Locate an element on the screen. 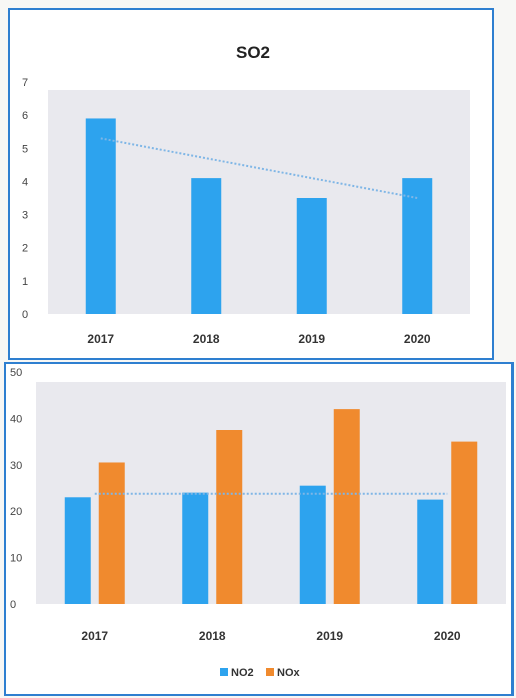  y-tick-label: 30 is located at coordinates (16, 466).